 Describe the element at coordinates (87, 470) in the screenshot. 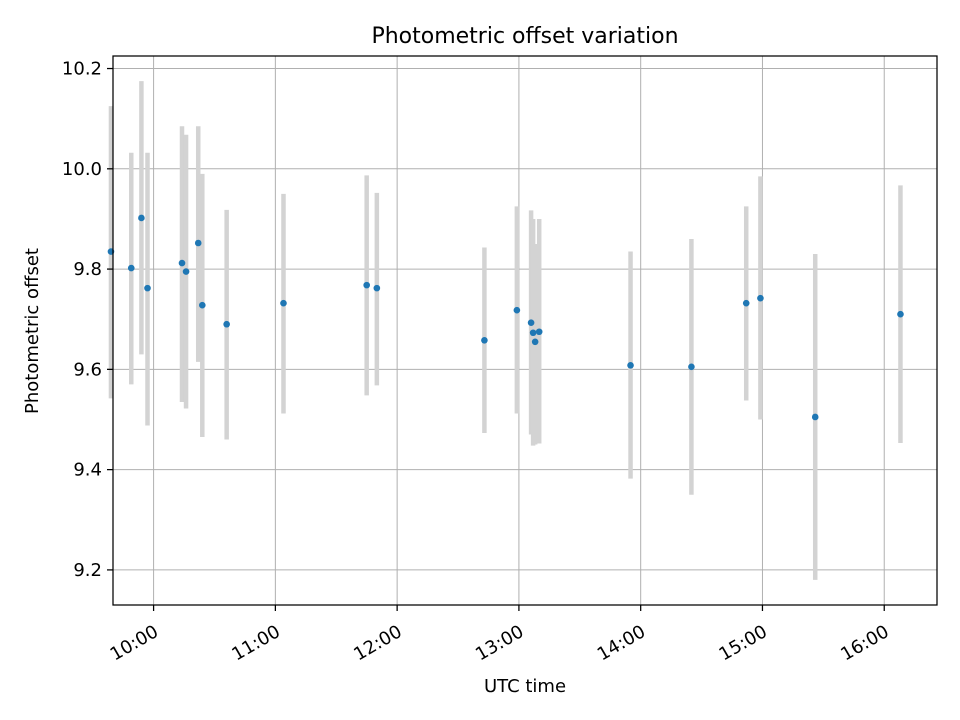

I see `y-tick-label: 9.4` at that location.